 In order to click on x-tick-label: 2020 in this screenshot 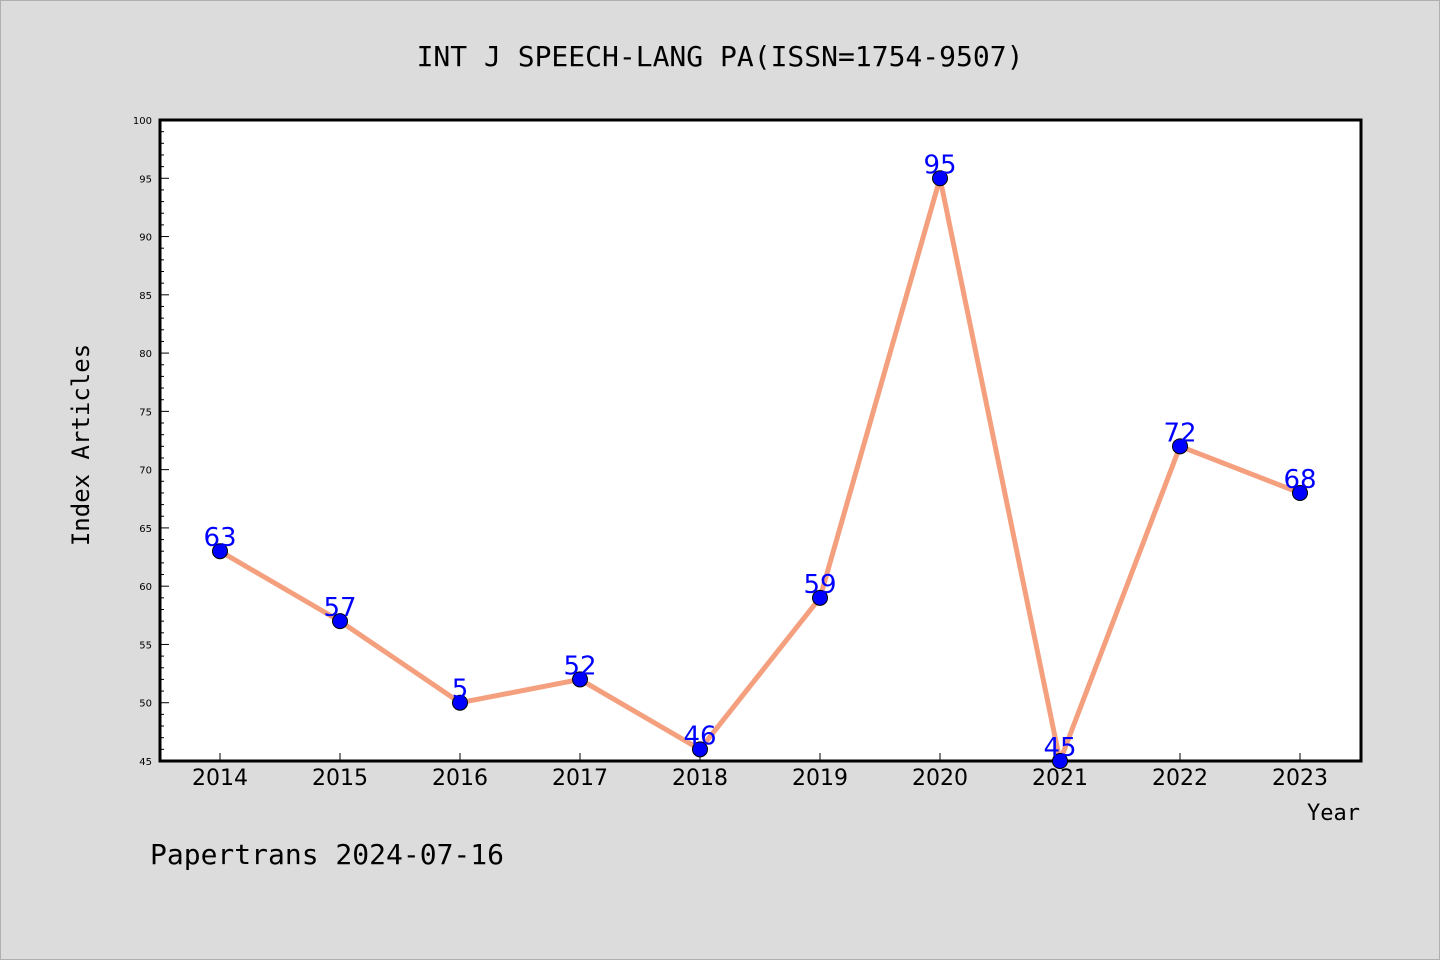, I will do `click(940, 778)`.